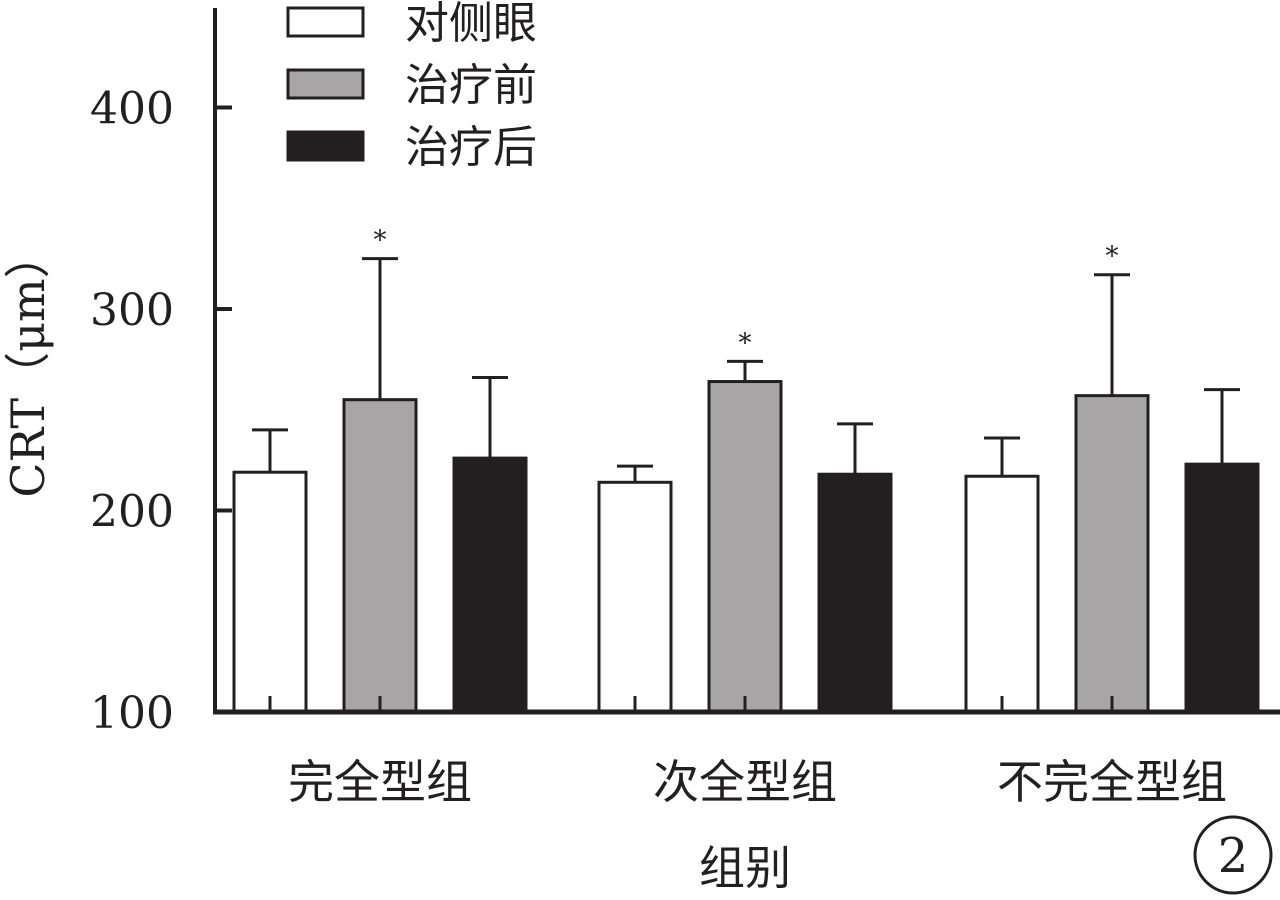 This screenshot has height=900, width=1280. I want to click on y-tick-label: 300, so click(132, 310).